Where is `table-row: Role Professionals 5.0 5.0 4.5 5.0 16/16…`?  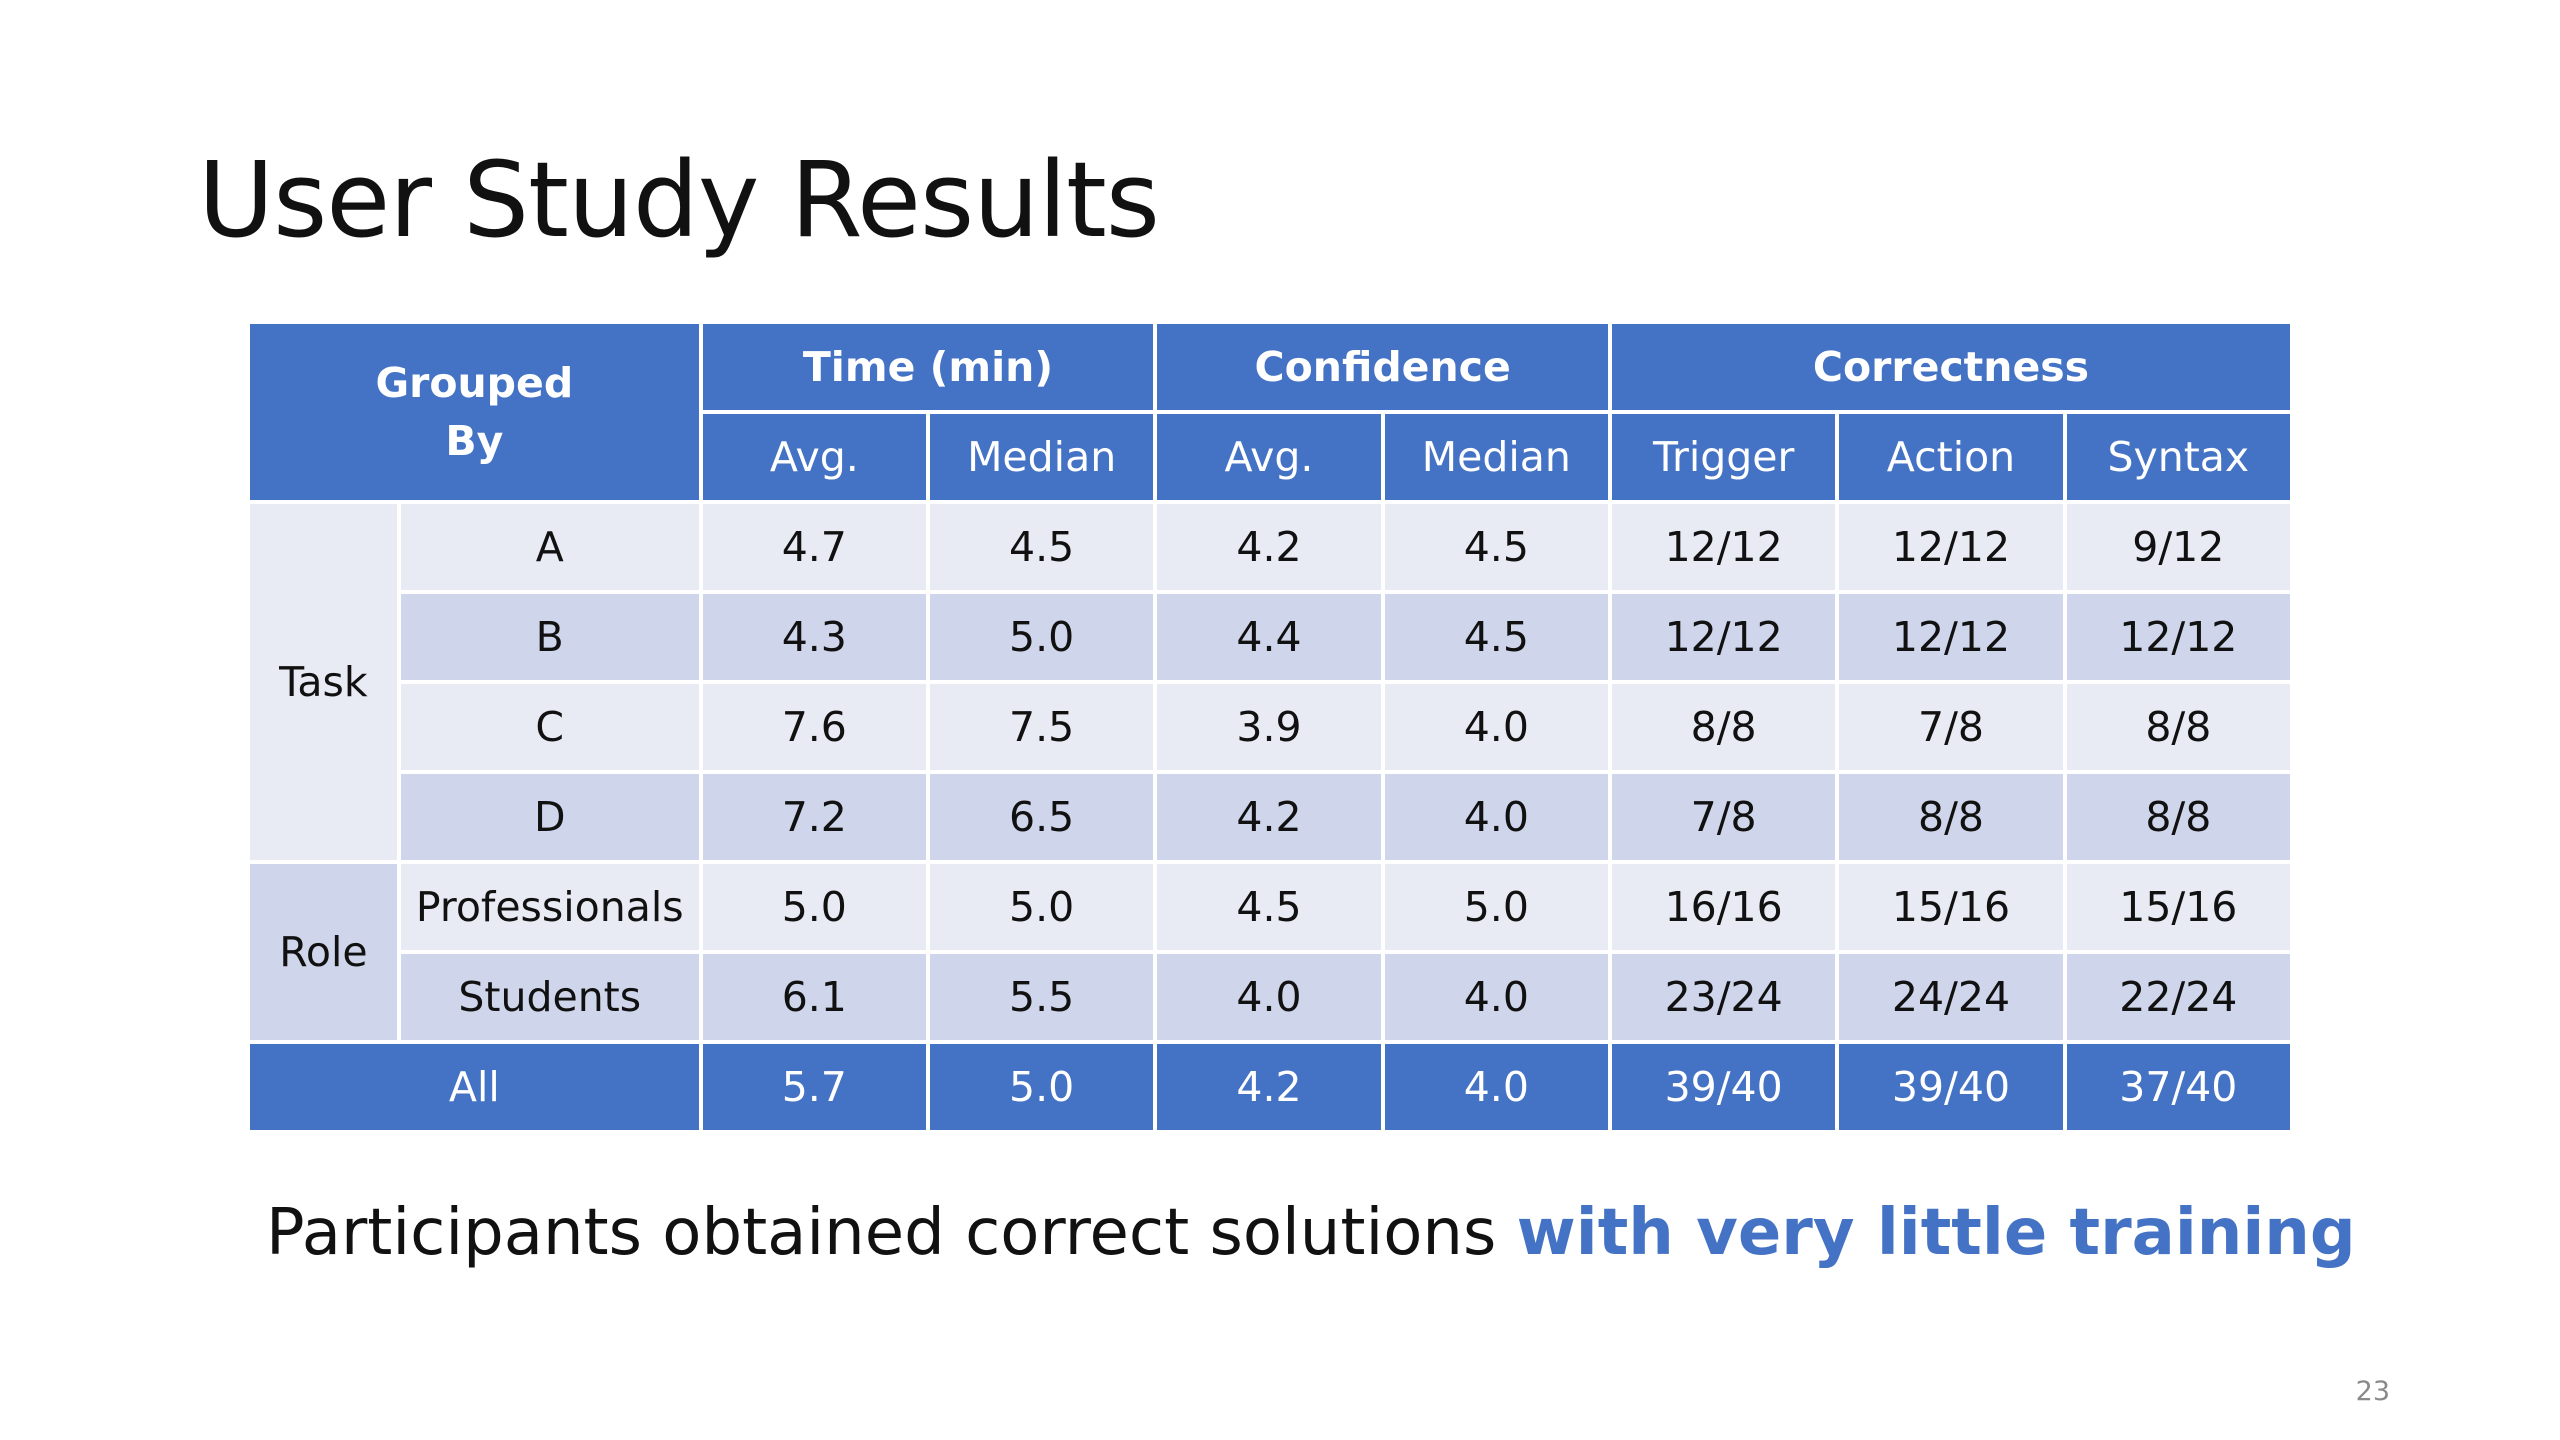 table-row: Role Professionals 5.0 5.0 4.5 5.0 16/16… is located at coordinates (1270, 952).